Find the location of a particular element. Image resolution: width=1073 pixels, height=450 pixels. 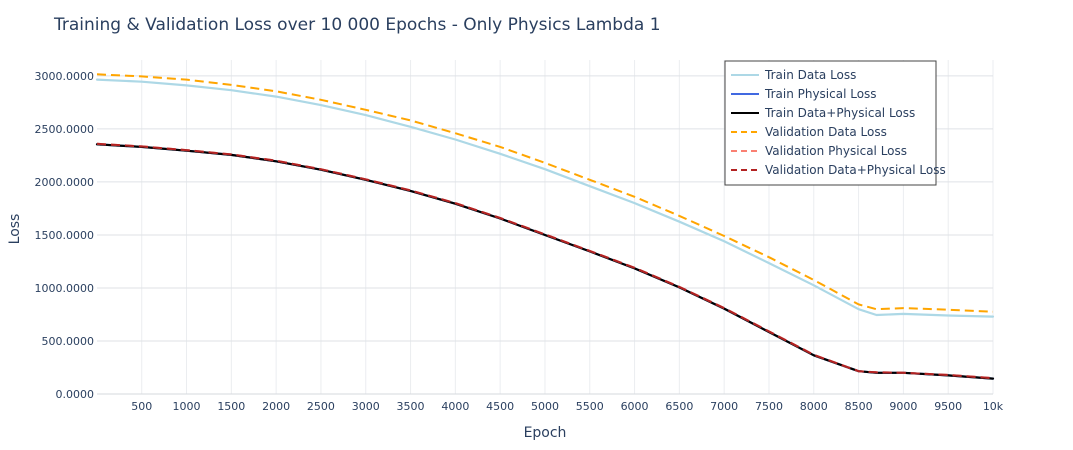

x-tick-label: 7500 is located at coordinates (769, 406).